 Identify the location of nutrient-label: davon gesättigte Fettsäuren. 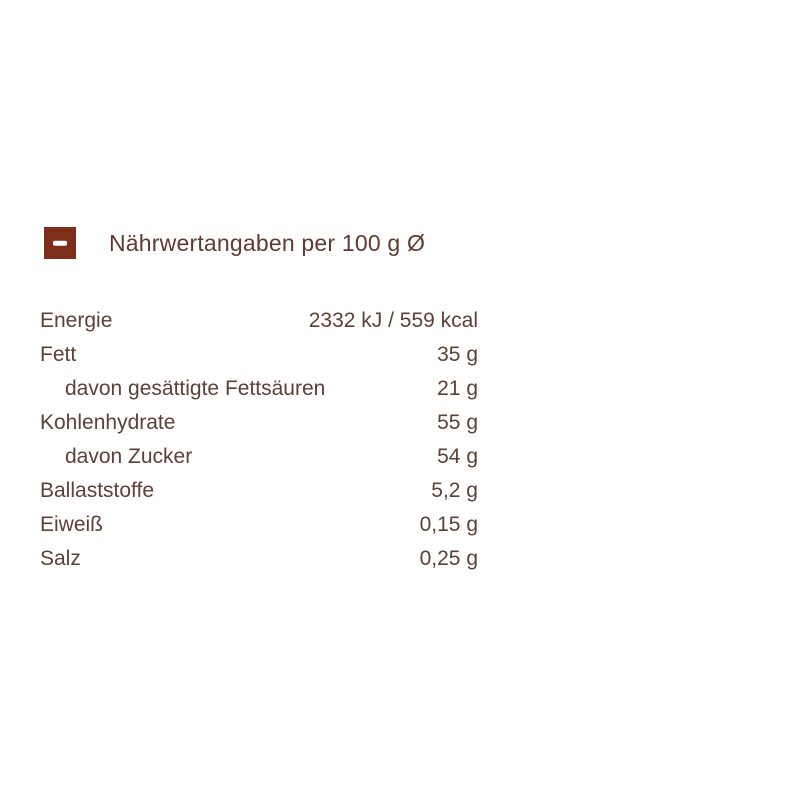
(195, 388).